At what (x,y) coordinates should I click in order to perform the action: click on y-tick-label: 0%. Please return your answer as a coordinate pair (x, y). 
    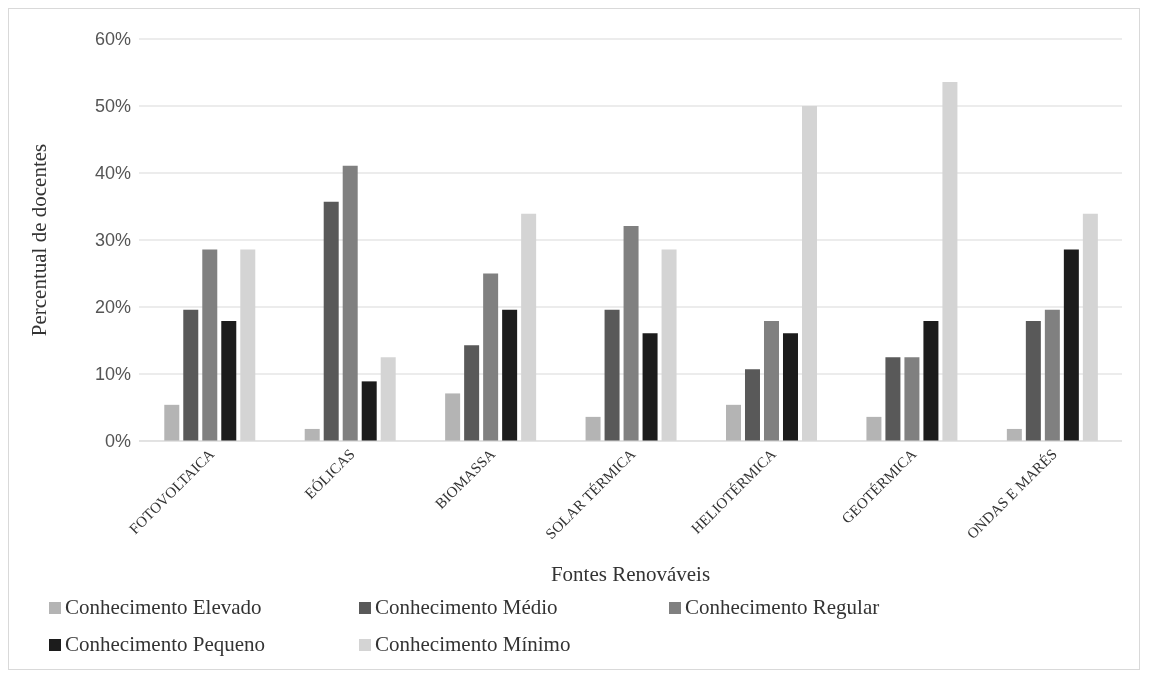
    Looking at the image, I should click on (117, 441).